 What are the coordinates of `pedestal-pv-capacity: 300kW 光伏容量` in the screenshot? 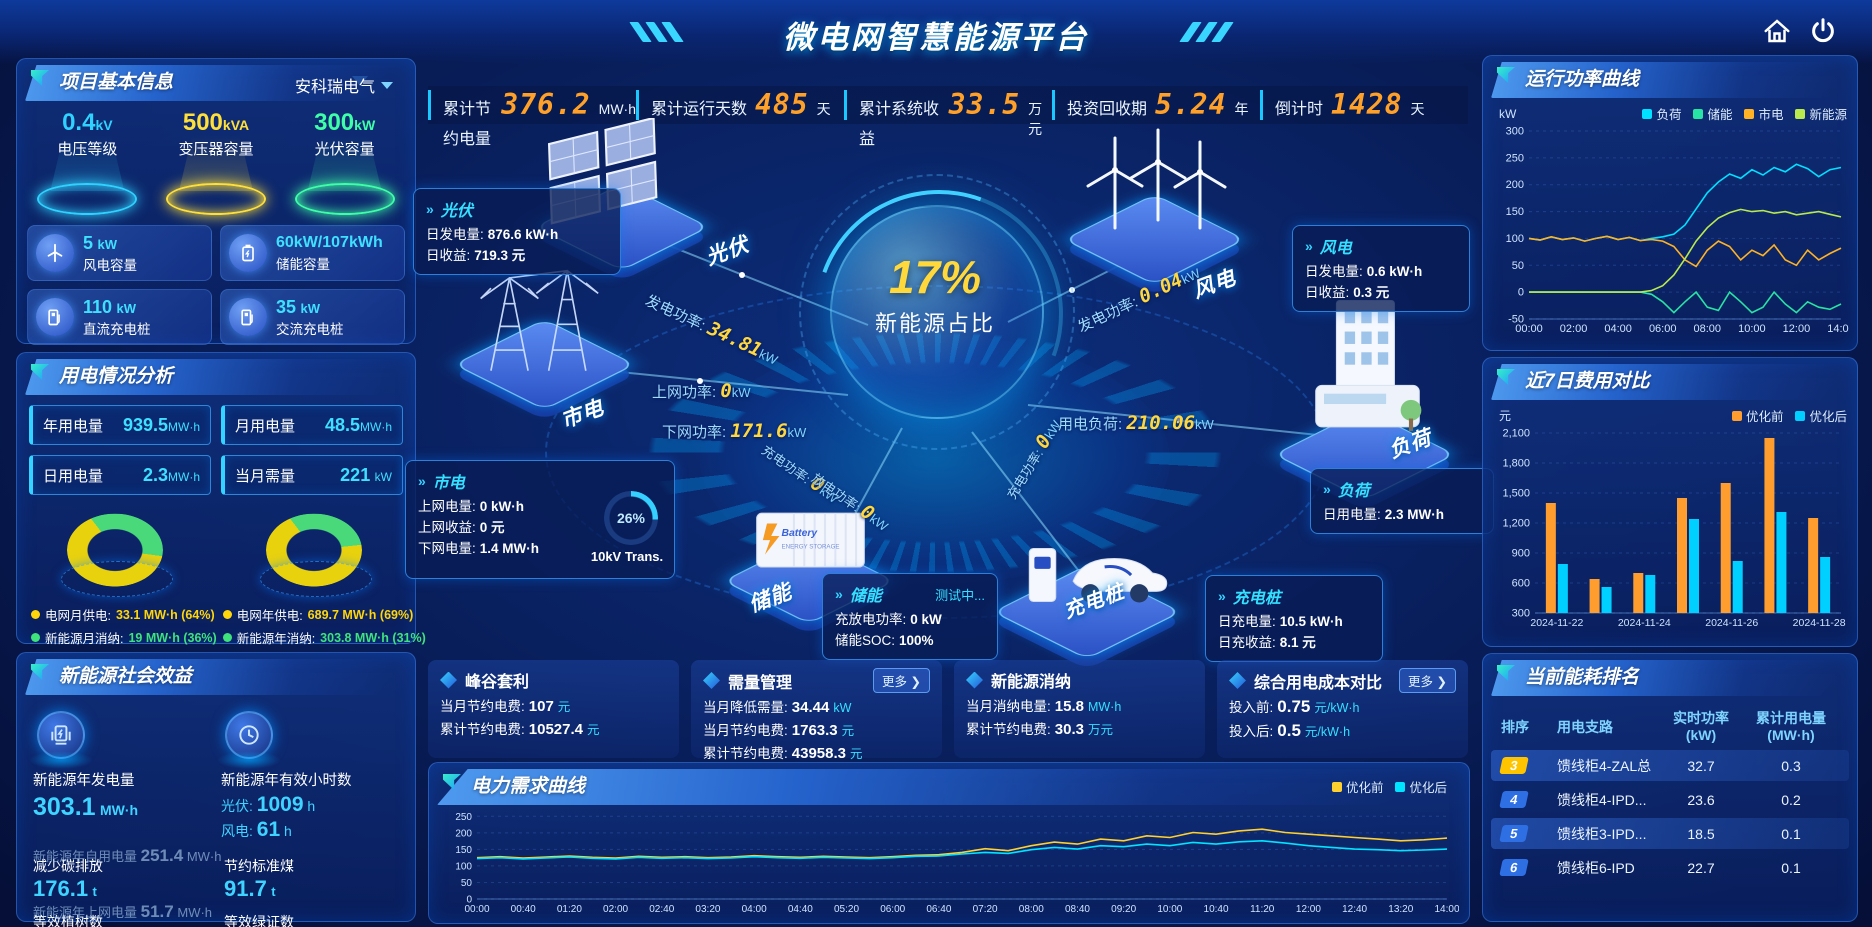 It's located at (345, 162).